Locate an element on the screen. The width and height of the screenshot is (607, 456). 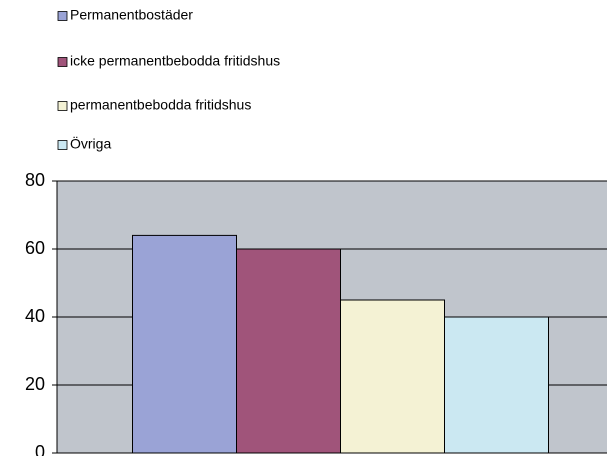
legend-label: icke permanentbebodda fritidshus is located at coordinates (175, 61).